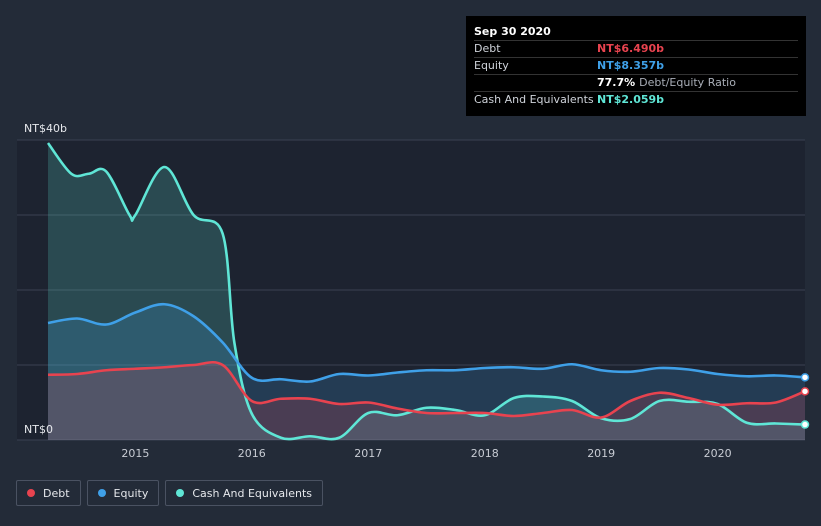 The height and width of the screenshot is (526, 821). Describe the element at coordinates (616, 82) in the screenshot. I see `tooltip-ratio-value: 77.7%` at that location.